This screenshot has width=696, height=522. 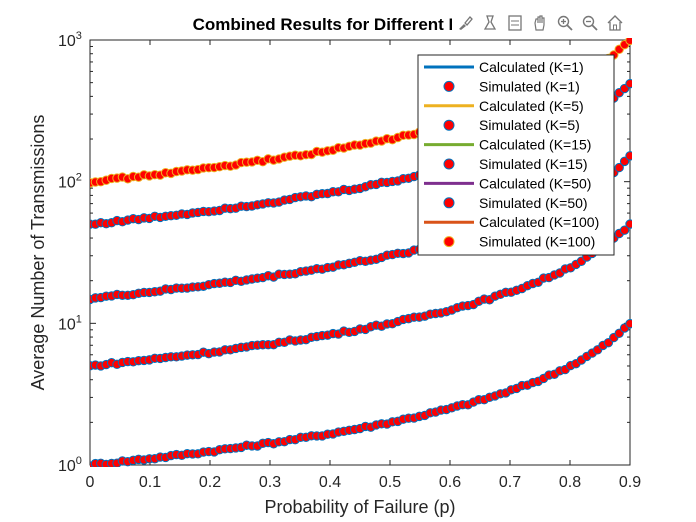 I want to click on x-tick-label: 0.5, so click(x=390, y=482).